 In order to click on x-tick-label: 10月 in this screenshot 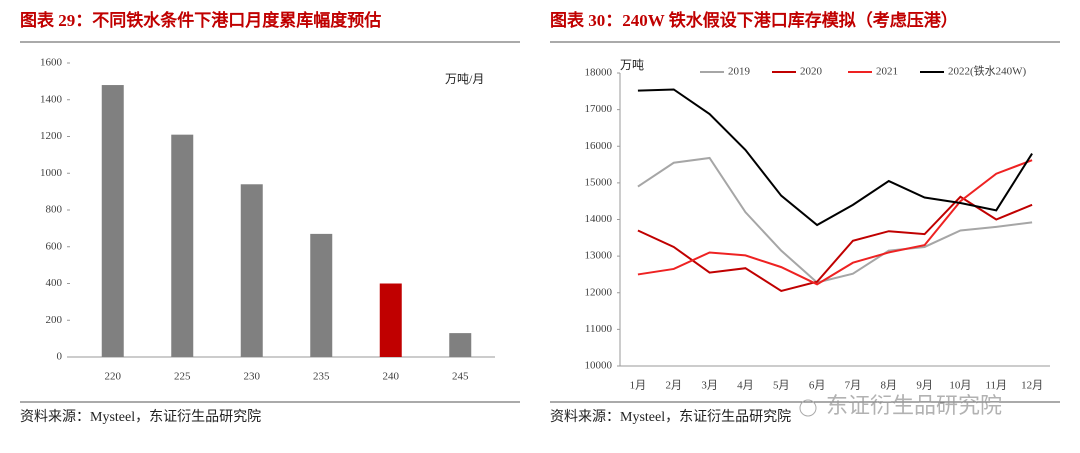, I will do `click(960, 386)`.